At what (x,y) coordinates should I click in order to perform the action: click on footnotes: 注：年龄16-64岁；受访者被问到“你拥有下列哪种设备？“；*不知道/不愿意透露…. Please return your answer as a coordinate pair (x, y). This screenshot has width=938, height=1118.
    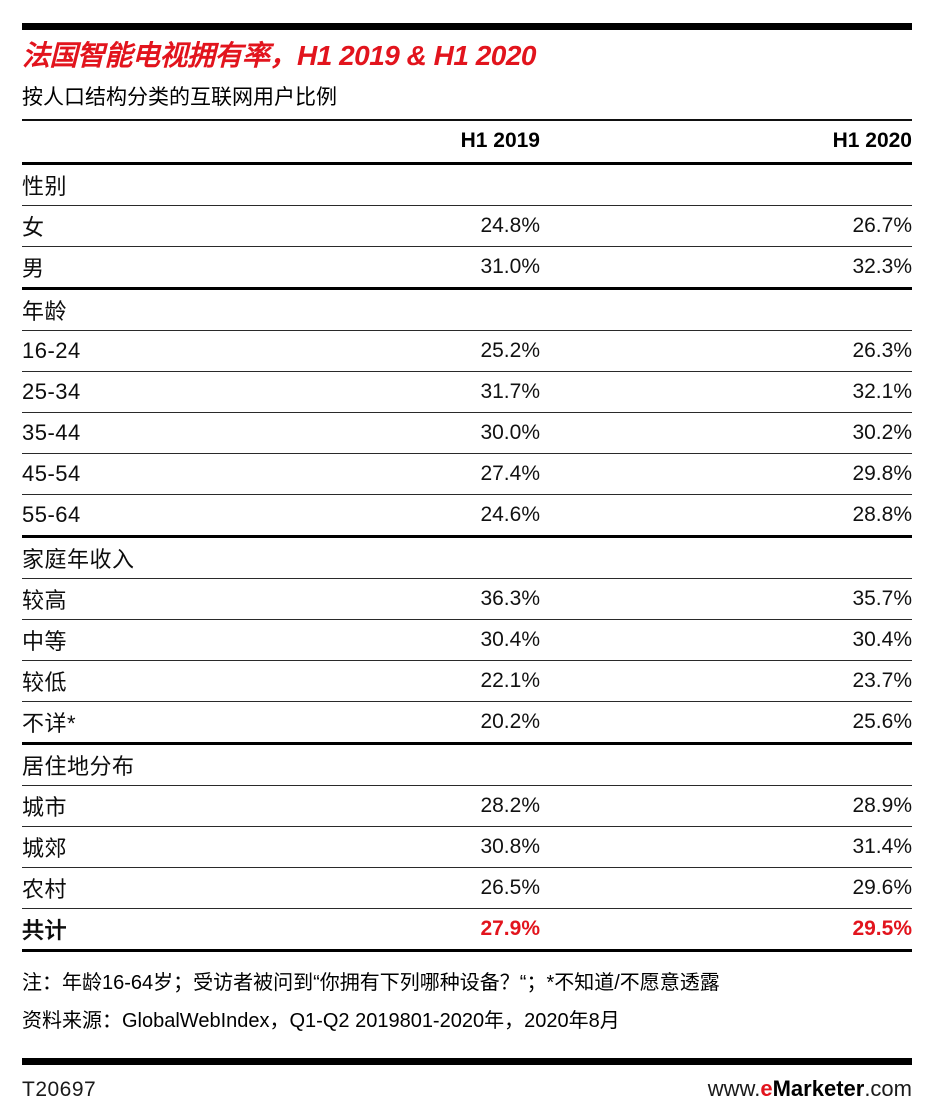
    Looking at the image, I should click on (467, 1002).